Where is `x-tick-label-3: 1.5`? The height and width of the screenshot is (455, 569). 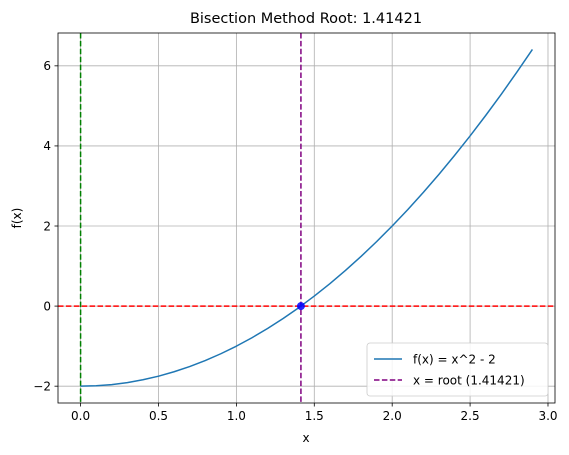
x-tick-label-3: 1.5 is located at coordinates (314, 416).